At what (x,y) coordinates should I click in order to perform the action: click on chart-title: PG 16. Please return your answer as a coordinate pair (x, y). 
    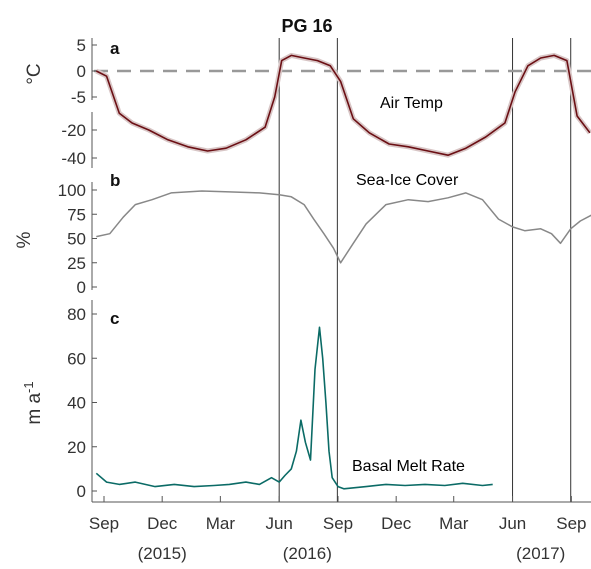
    Looking at the image, I should click on (306, 26).